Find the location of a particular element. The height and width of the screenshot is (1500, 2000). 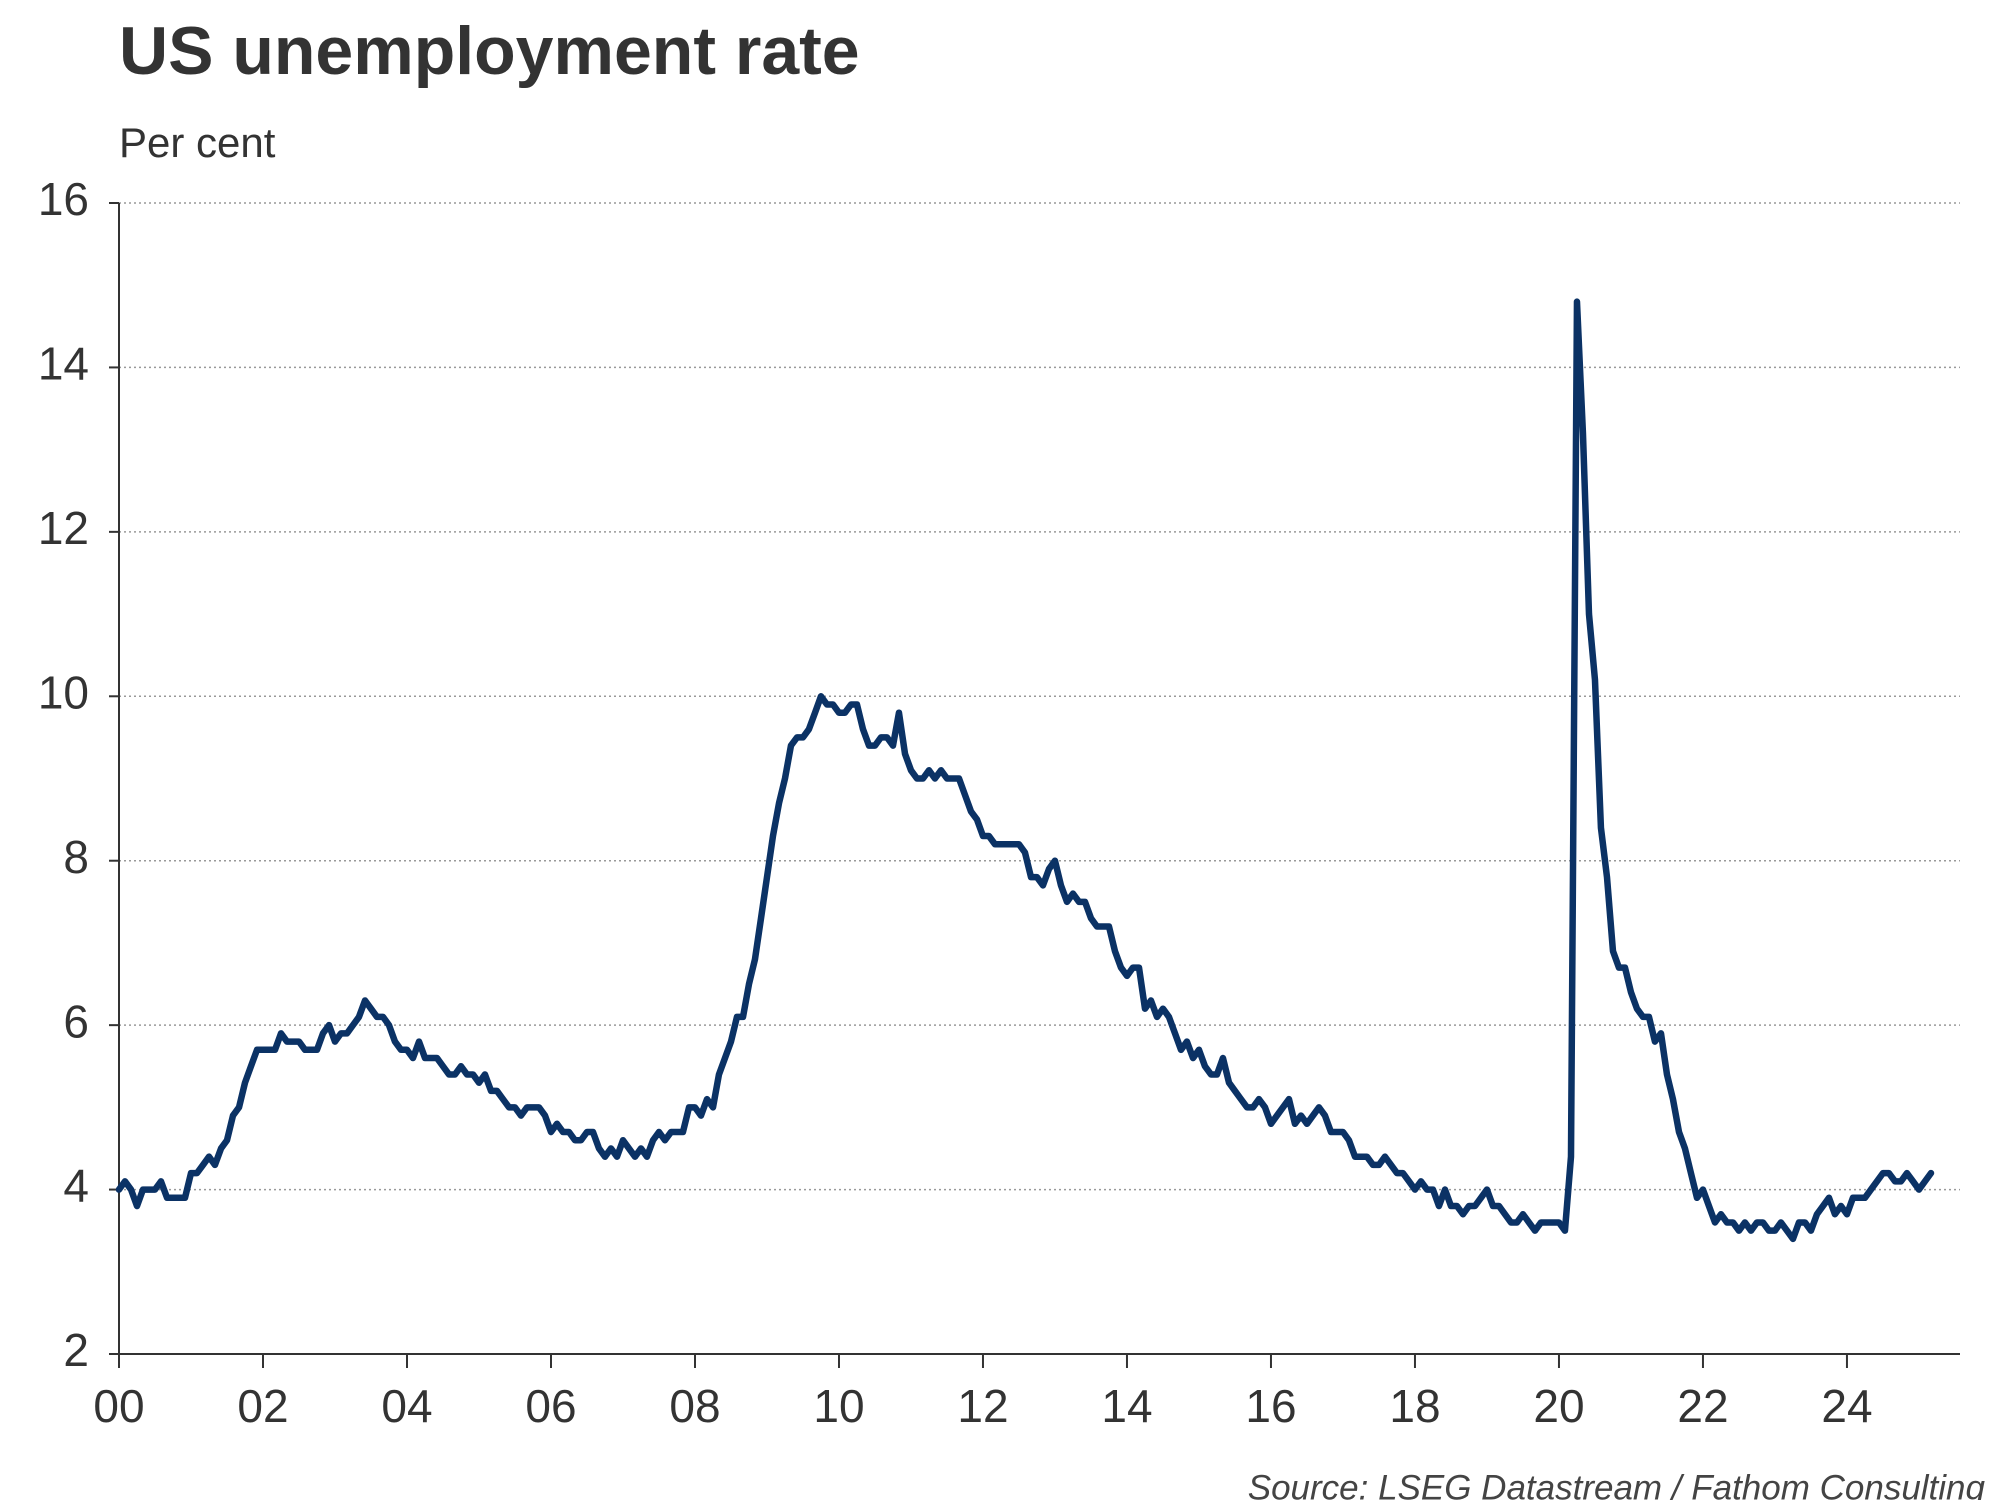

y-tick-label: 16 is located at coordinates (63, 199).